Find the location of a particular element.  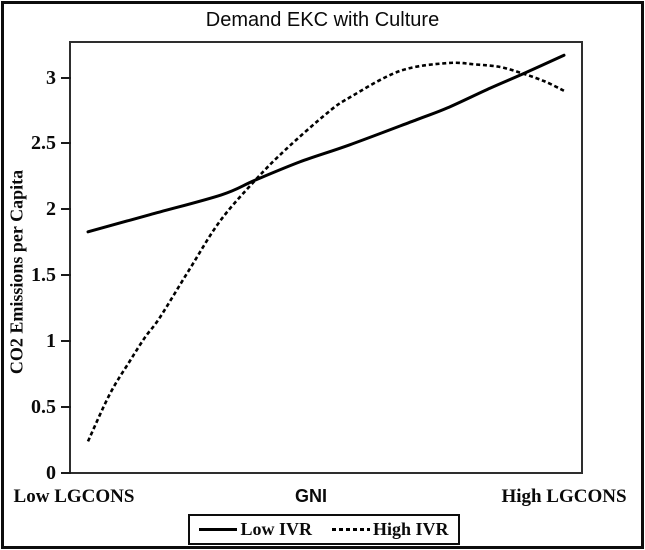

legend: Low IVR High IVR is located at coordinates (324, 529).